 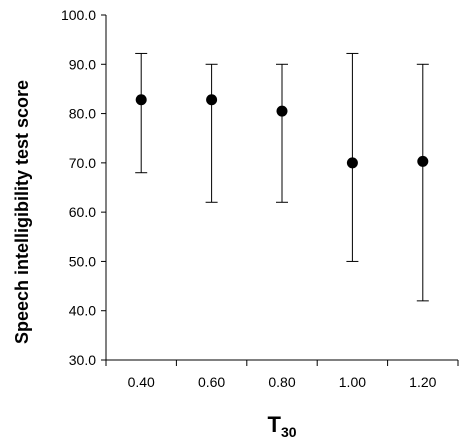 I want to click on y-tick-label: 90.0, so click(x=82, y=64).